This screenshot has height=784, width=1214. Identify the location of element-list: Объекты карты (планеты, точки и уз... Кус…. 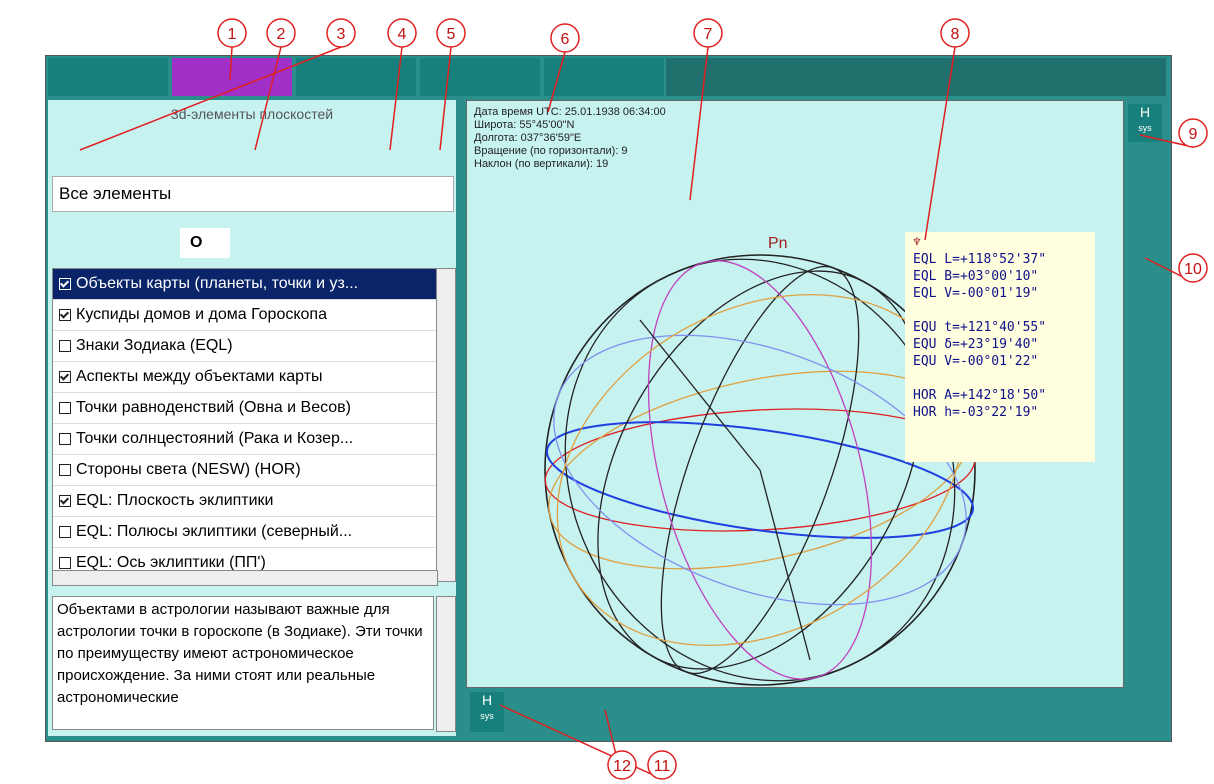
(245, 424).